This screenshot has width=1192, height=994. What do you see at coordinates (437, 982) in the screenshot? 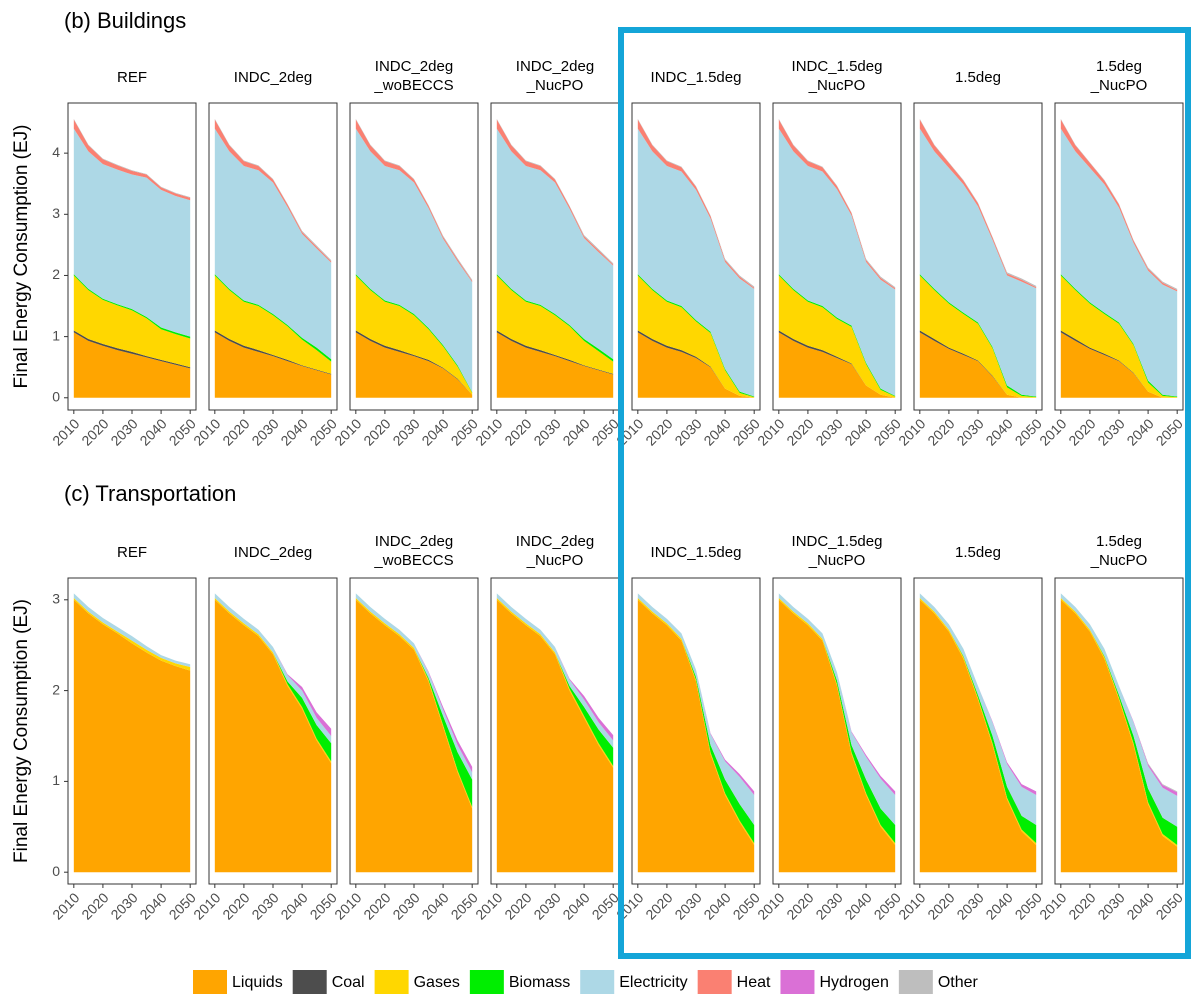
I see `legend-label: Gases` at bounding box center [437, 982].